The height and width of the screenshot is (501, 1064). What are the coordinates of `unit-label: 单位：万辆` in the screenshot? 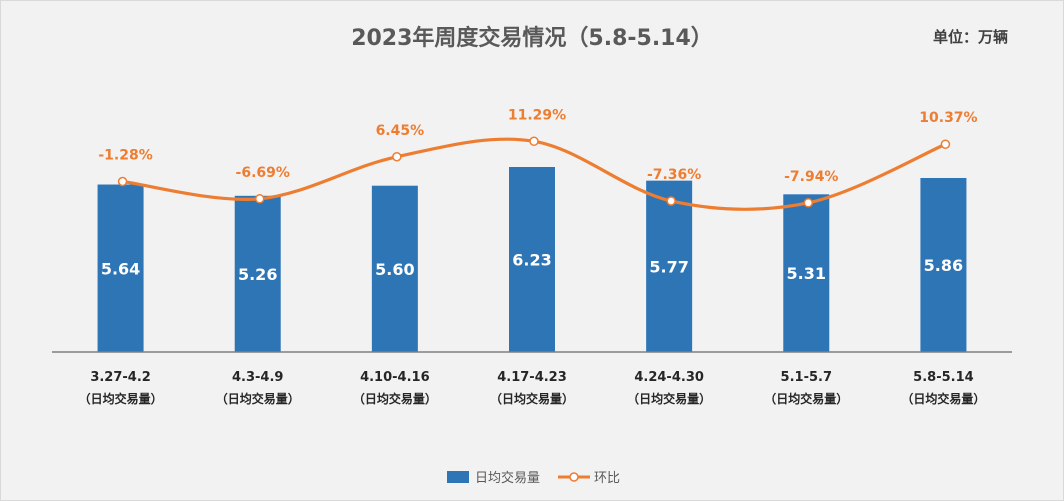 It's located at (970, 37).